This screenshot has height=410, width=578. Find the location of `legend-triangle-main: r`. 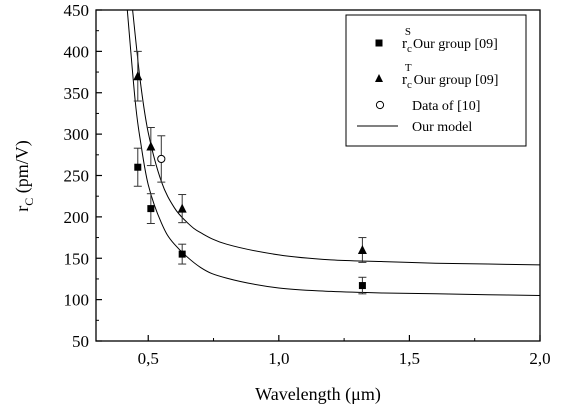

legend-triangle-main: r is located at coordinates (404, 80).